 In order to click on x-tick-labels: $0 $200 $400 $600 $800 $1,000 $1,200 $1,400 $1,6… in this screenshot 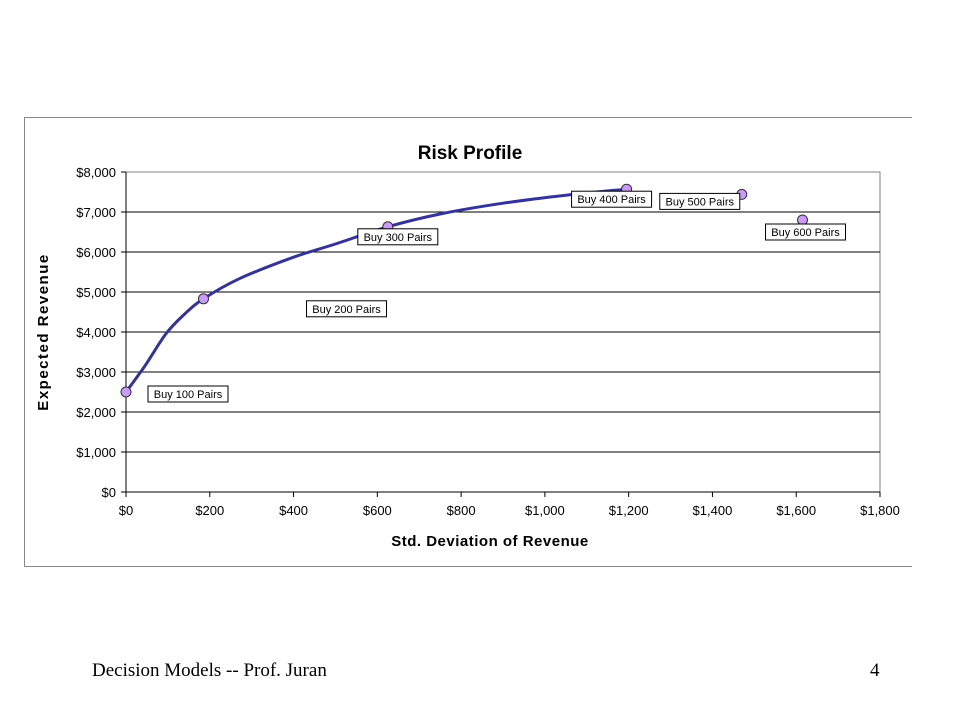, I will do `click(509, 510)`.